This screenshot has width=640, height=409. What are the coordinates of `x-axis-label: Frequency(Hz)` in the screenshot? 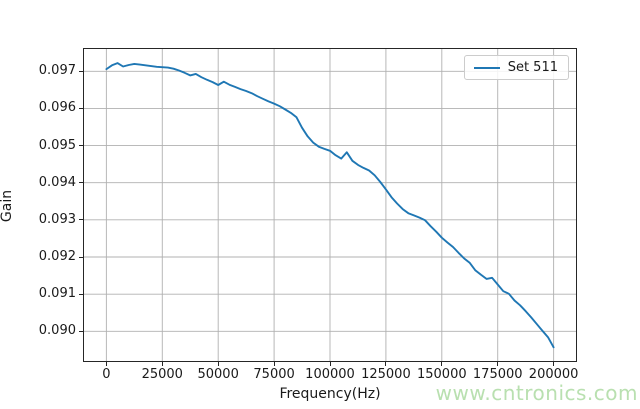 It's located at (330, 394).